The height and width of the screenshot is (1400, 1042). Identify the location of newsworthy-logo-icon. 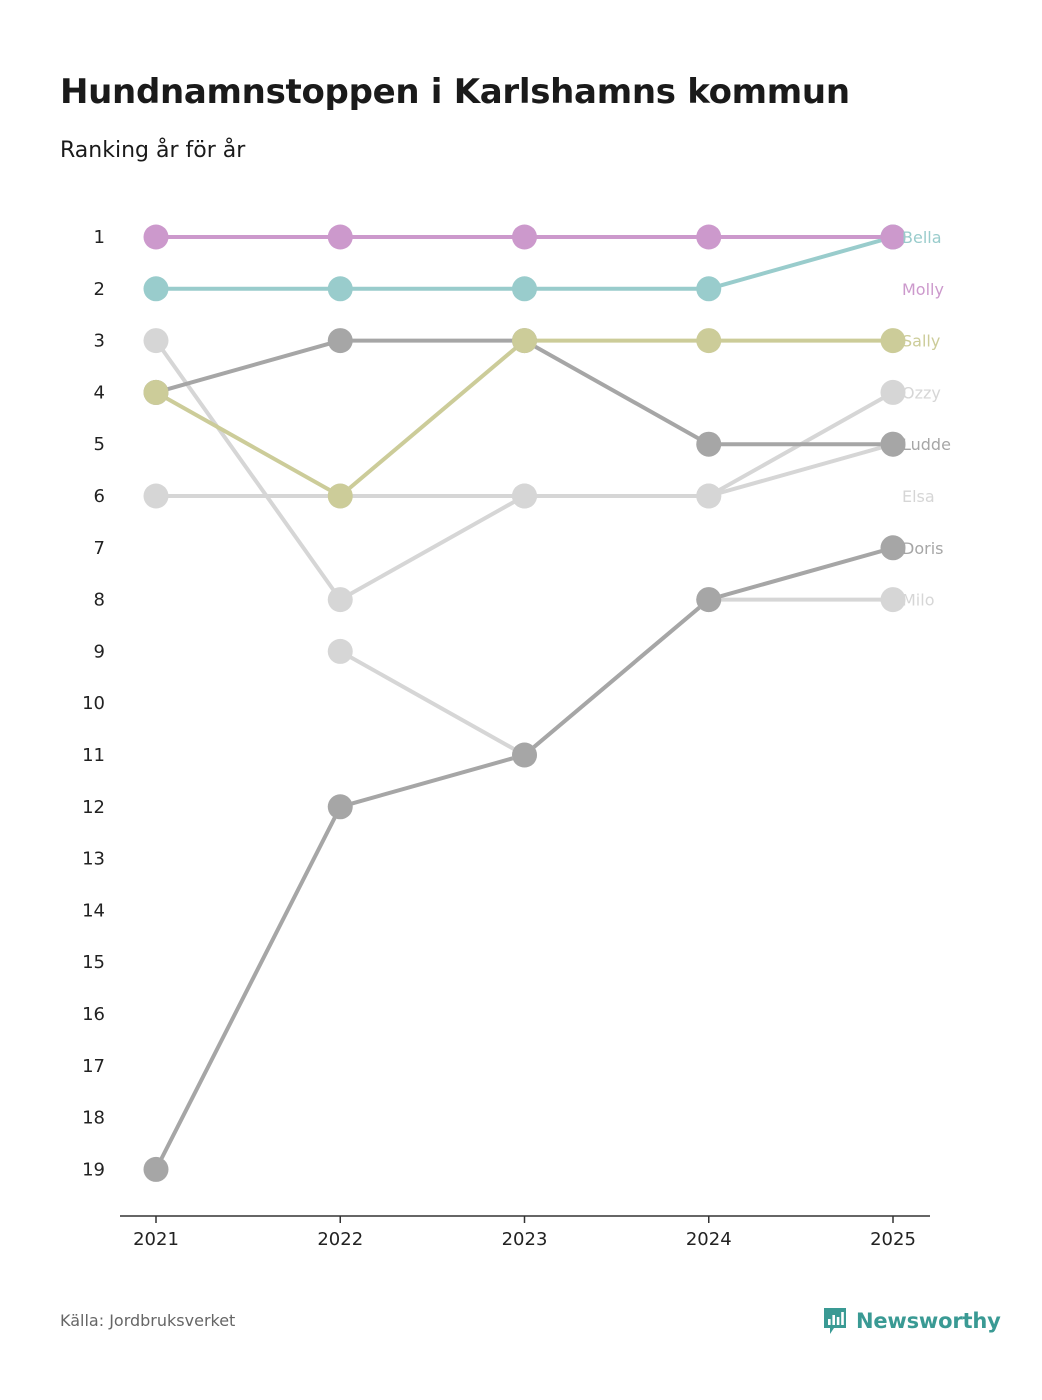
(835, 1321).